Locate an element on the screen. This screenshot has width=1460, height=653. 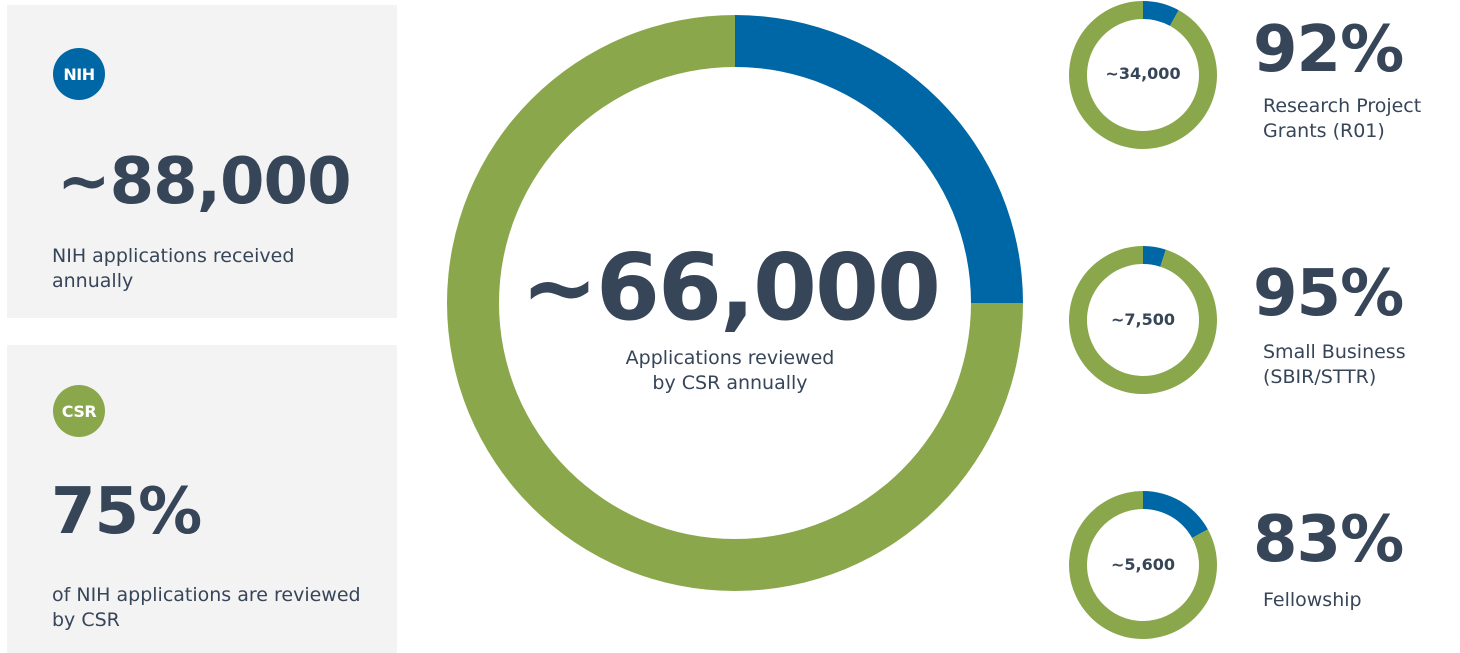
main-donut-description-line2: by CSR annually is located at coordinates (730, 383).